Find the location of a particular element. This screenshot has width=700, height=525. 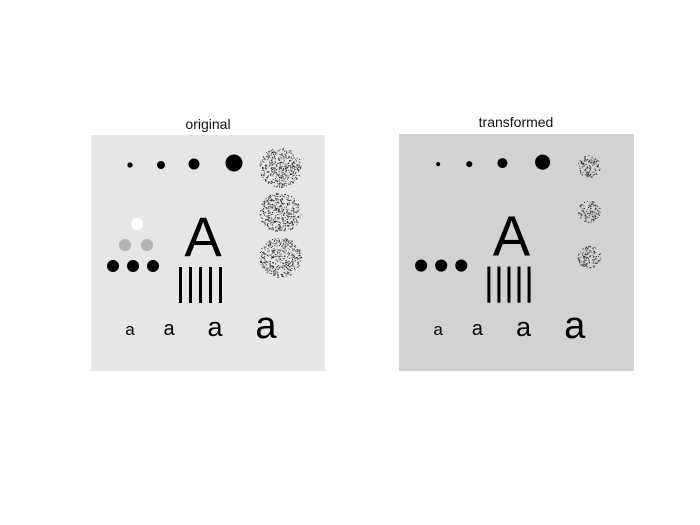

panel-title-transformed: transformed is located at coordinates (516, 122).